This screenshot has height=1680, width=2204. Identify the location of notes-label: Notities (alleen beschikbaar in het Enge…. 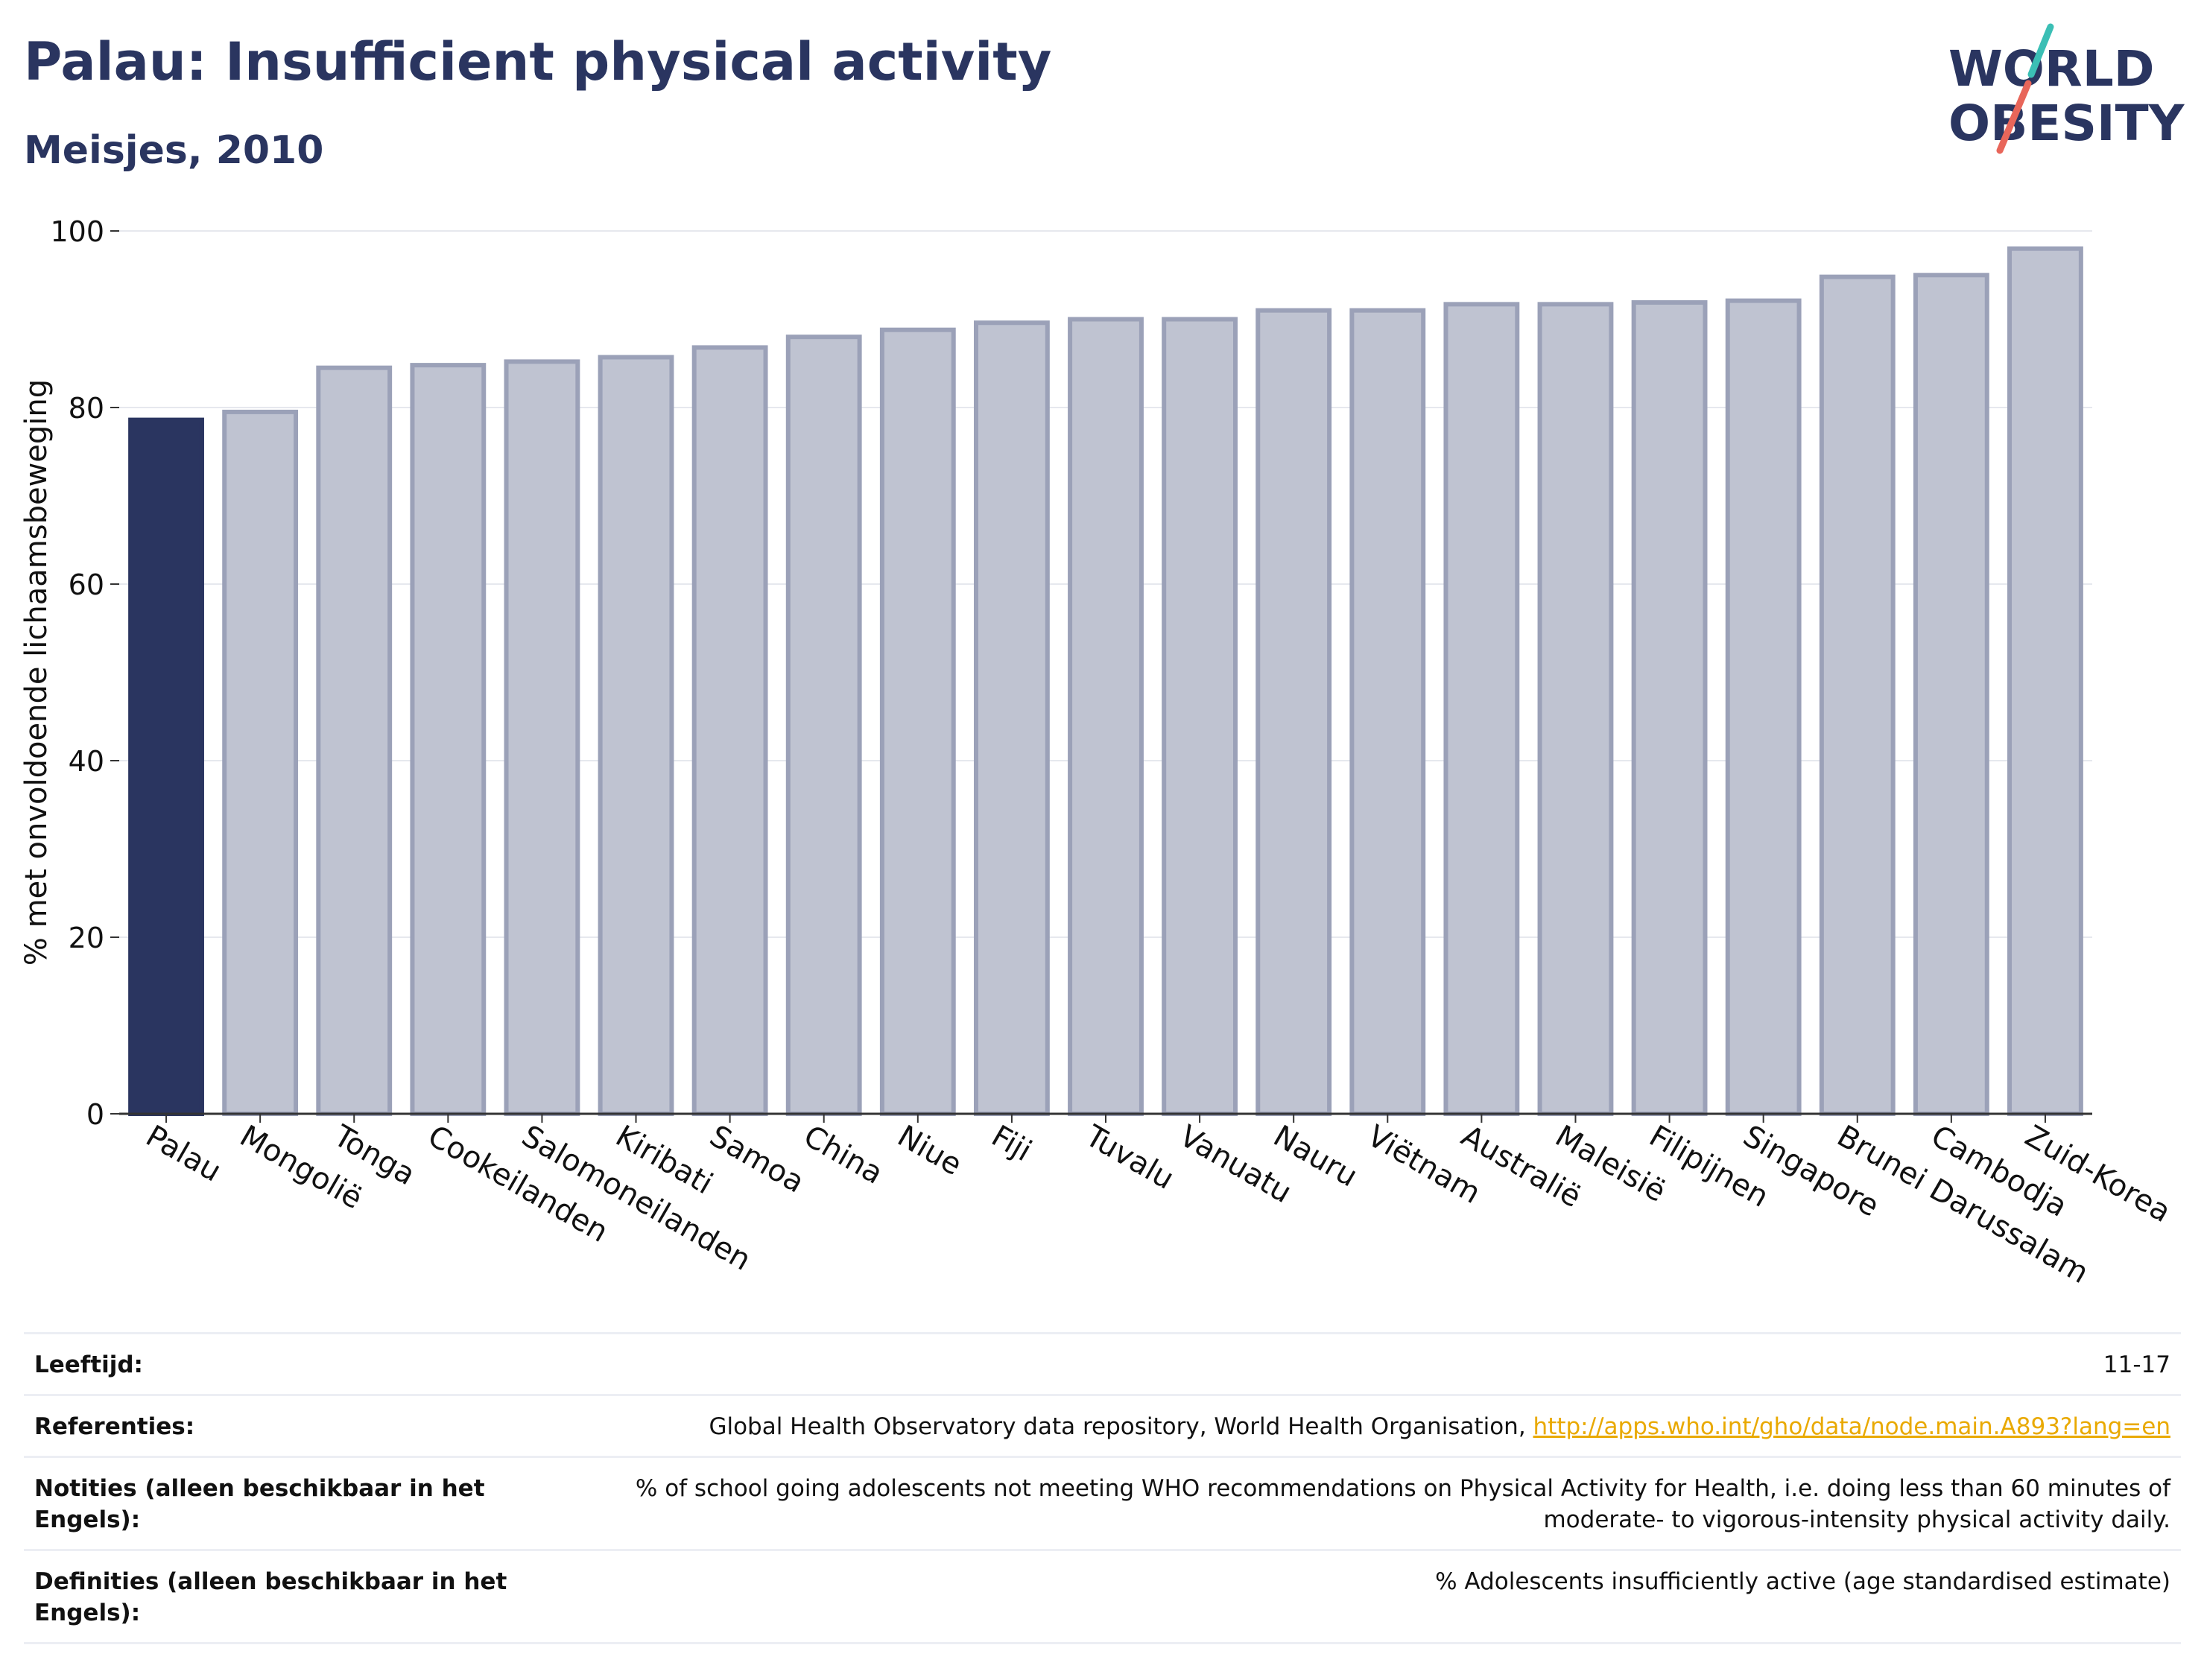
(259, 1504).